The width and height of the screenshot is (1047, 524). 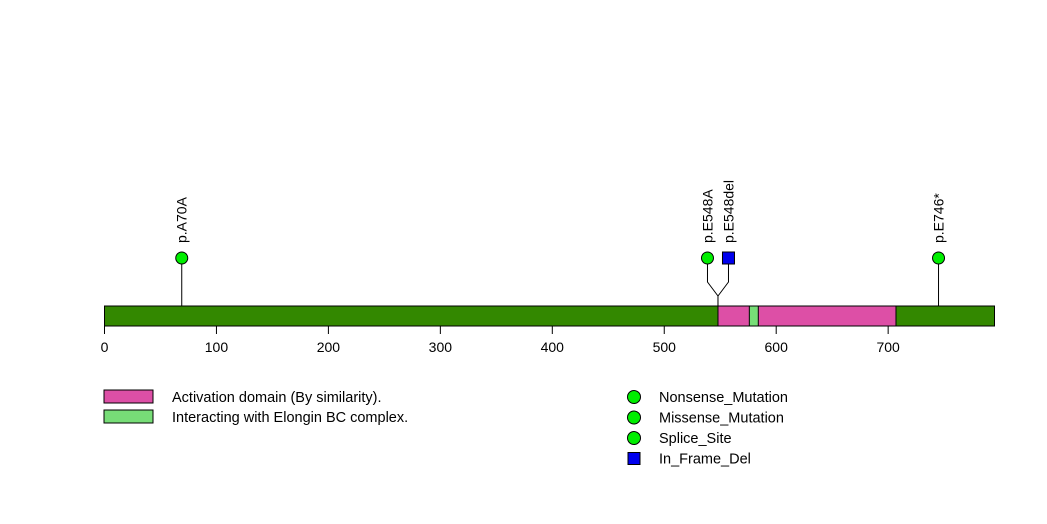 I want to click on domain-legend-label-0: Activation domain (By similarity)., so click(x=277, y=398).